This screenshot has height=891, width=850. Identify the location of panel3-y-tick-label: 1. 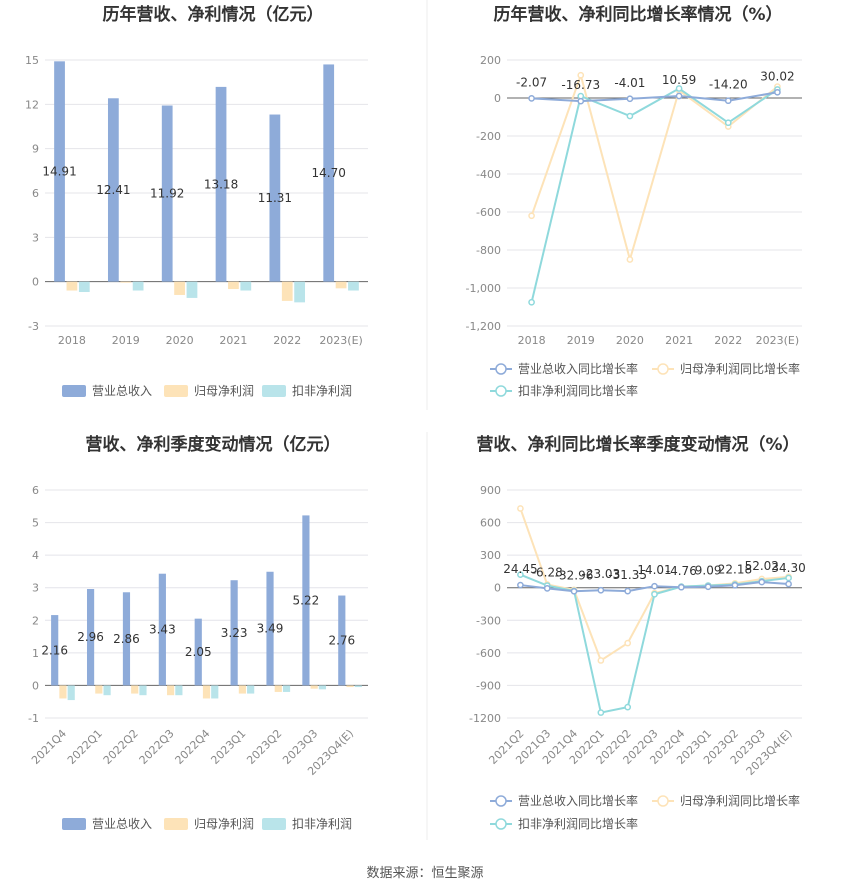
(35, 653).